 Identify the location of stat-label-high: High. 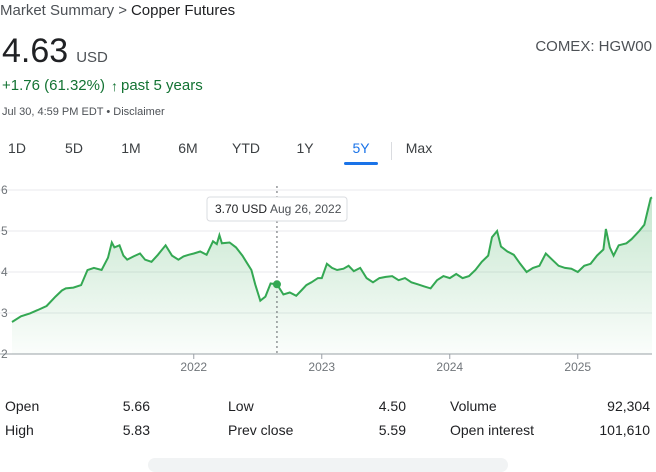
(19, 430).